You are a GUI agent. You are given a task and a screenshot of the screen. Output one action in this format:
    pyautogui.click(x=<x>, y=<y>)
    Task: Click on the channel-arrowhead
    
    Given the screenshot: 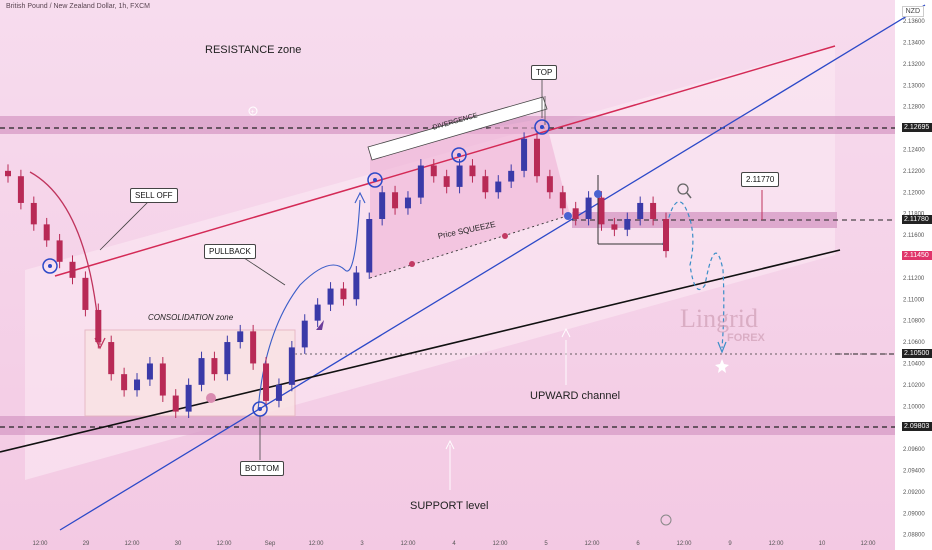 What is the action you would take?
    pyautogui.click(x=566, y=332)
    